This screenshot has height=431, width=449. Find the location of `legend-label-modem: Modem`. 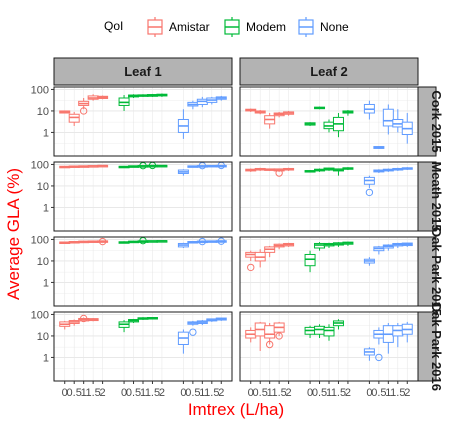

legend-label-modem: Modem is located at coordinates (266, 27).